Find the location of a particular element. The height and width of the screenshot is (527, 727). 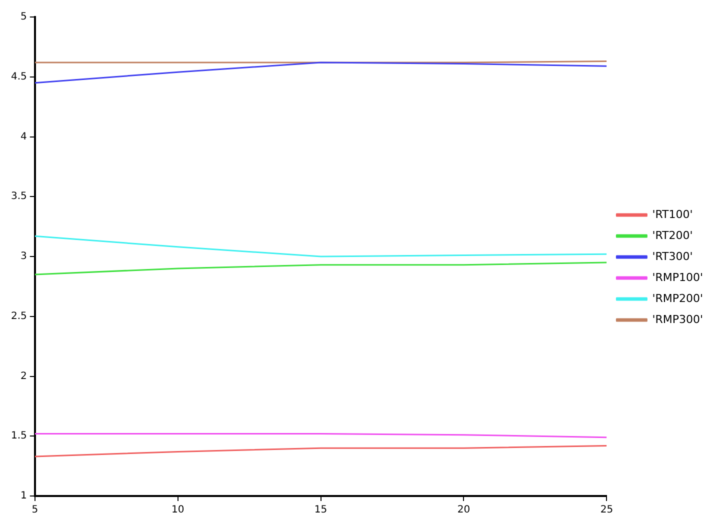

x-tick-label: 25 is located at coordinates (607, 510).